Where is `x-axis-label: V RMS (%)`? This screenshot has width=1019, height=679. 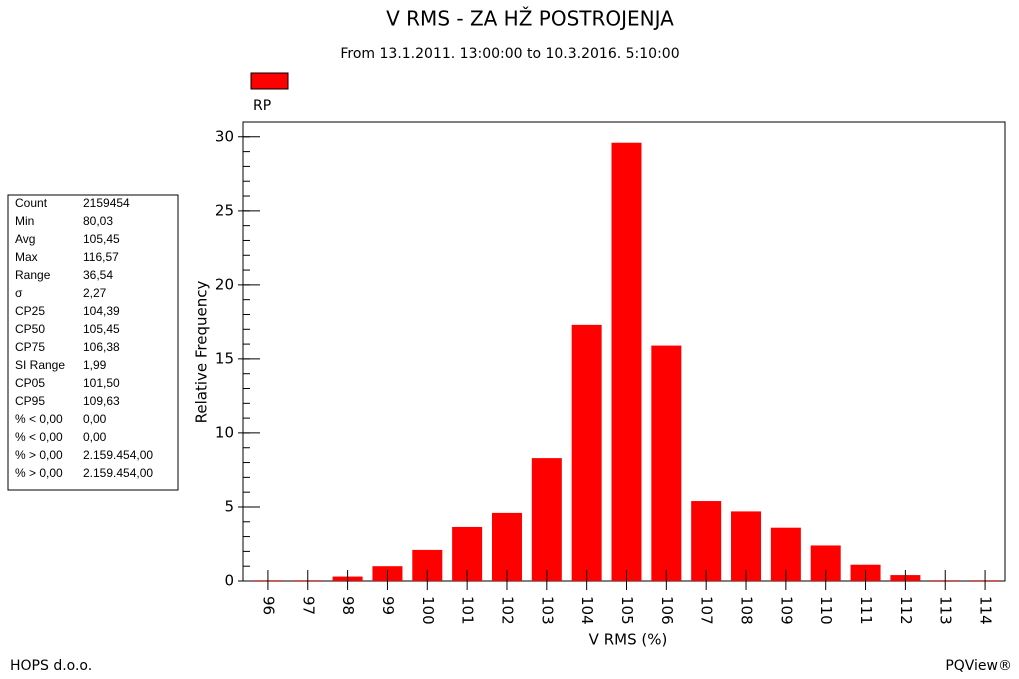 x-axis-label: V RMS (%) is located at coordinates (628, 640).